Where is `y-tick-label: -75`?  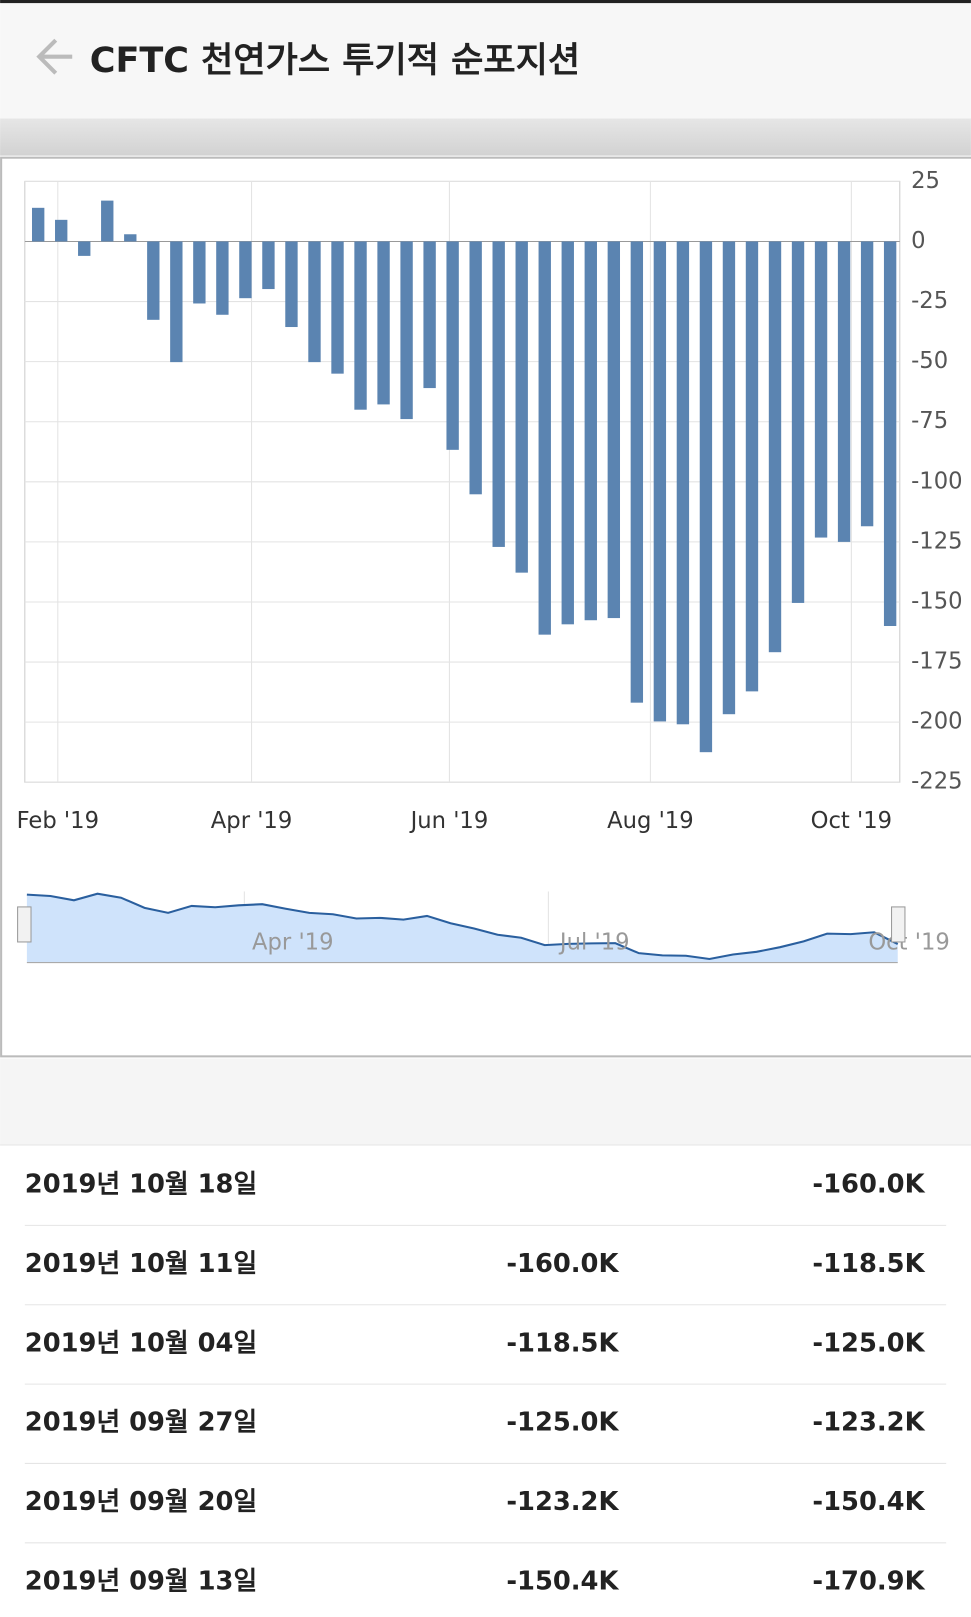 y-tick-label: -75 is located at coordinates (929, 421).